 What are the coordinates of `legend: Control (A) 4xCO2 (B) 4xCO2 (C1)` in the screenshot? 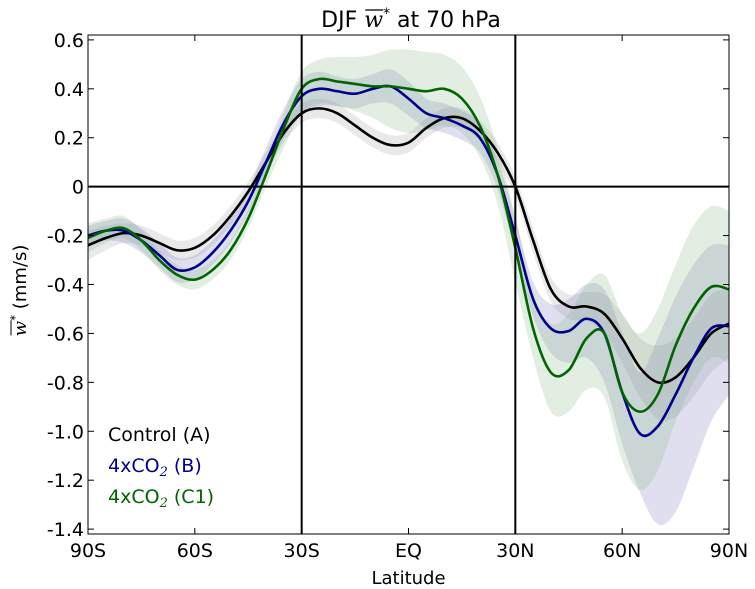 It's located at (161, 467).